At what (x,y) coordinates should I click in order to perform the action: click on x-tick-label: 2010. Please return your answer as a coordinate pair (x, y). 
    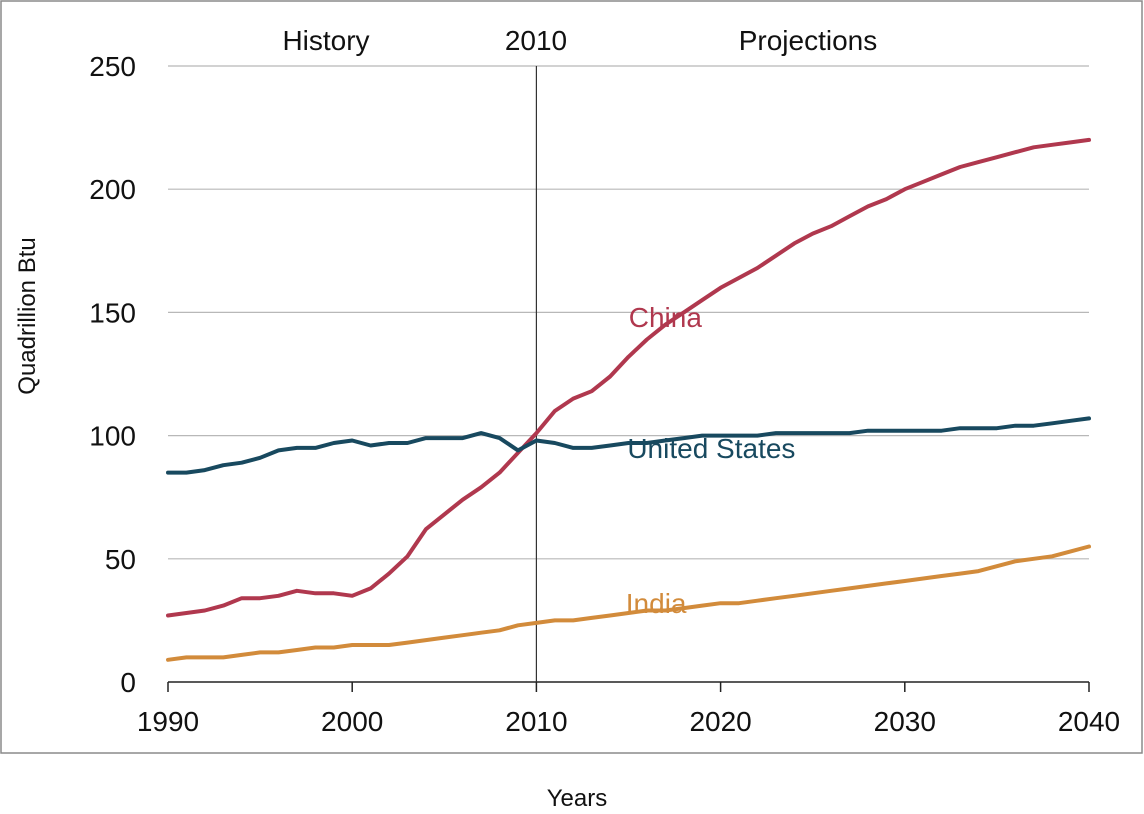
    Looking at the image, I should click on (536, 721).